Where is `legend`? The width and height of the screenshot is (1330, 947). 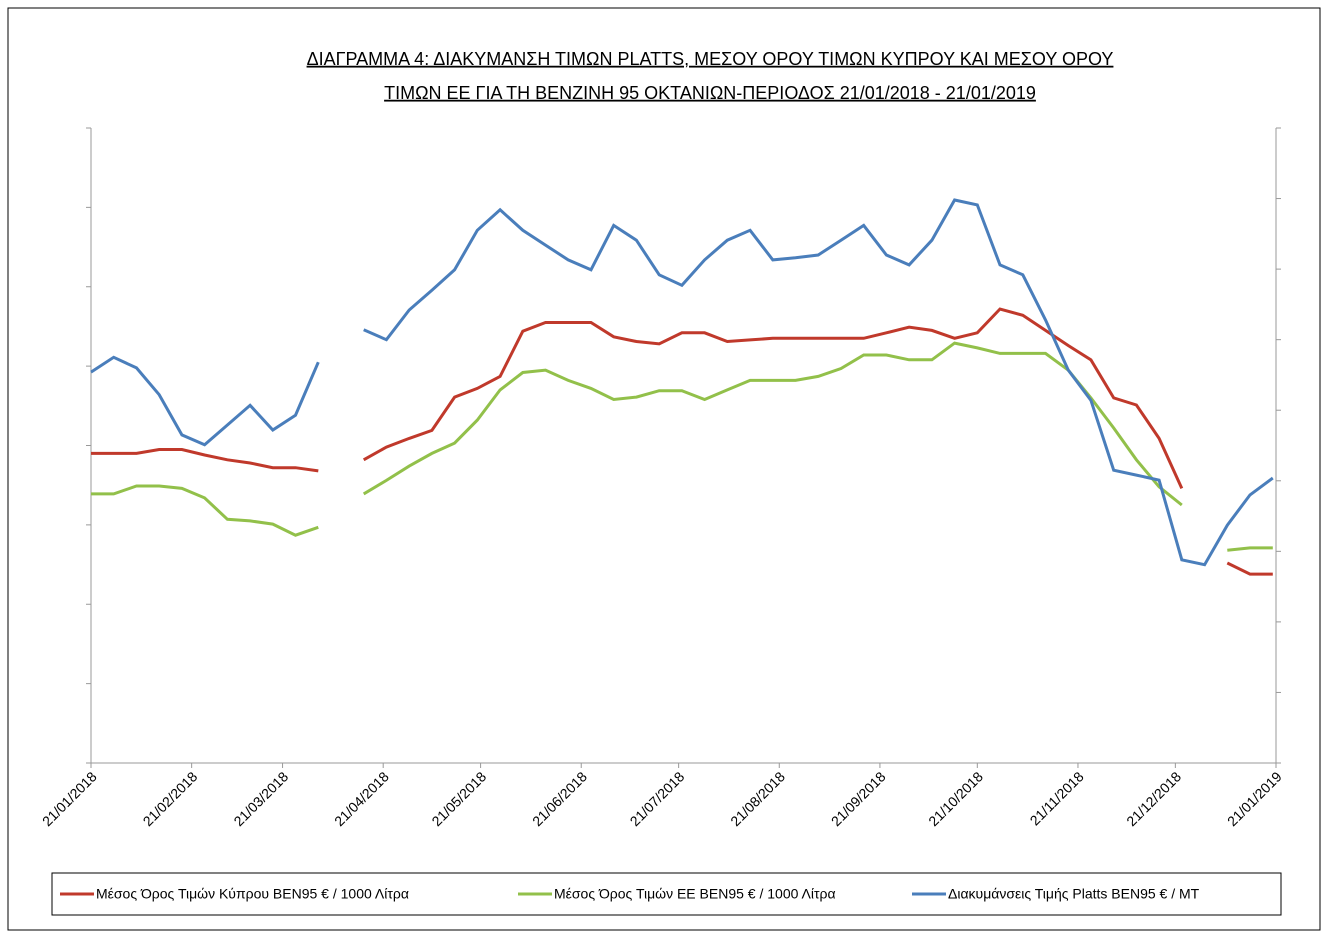 legend is located at coordinates (666, 894).